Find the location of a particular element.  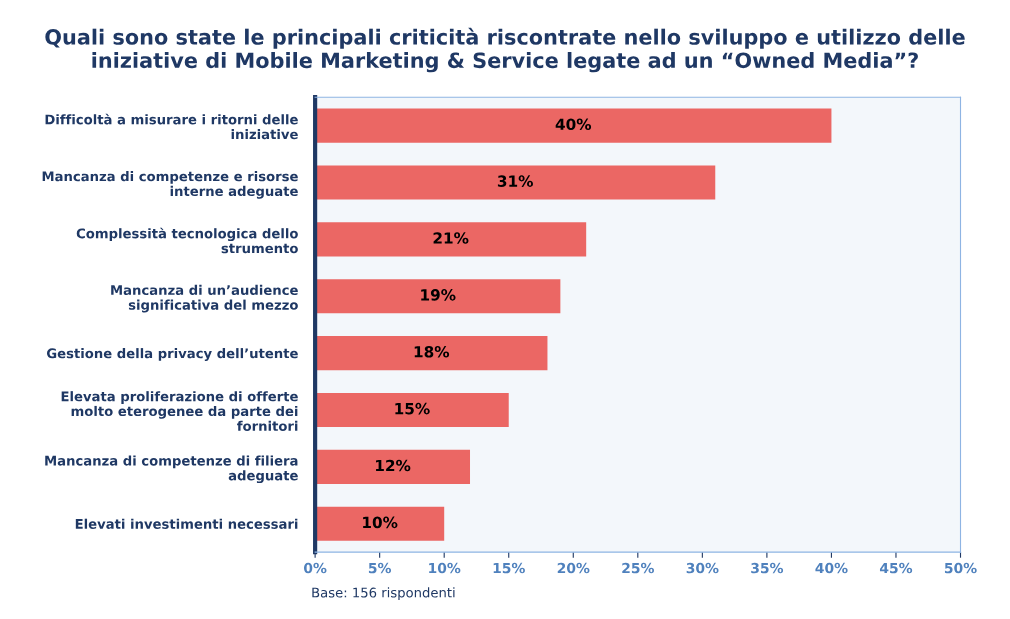

x-tick-label: 35% is located at coordinates (767, 568).